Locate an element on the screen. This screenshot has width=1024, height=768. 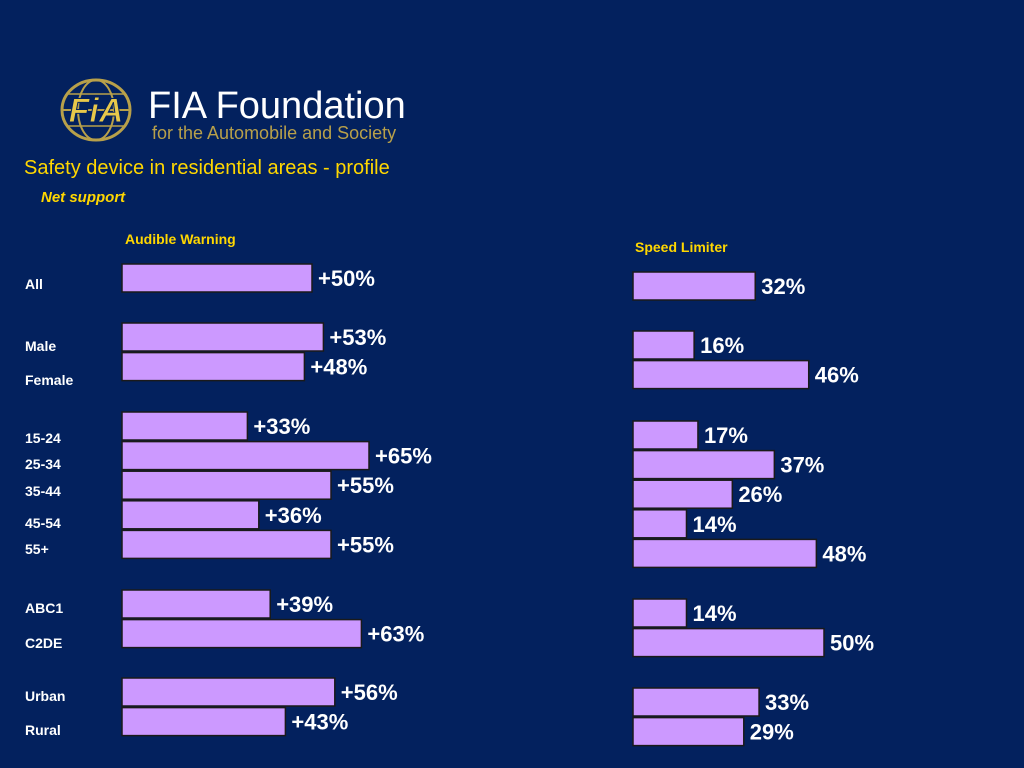
audible-warning-value-label-55: +55% is located at coordinates (365, 544).